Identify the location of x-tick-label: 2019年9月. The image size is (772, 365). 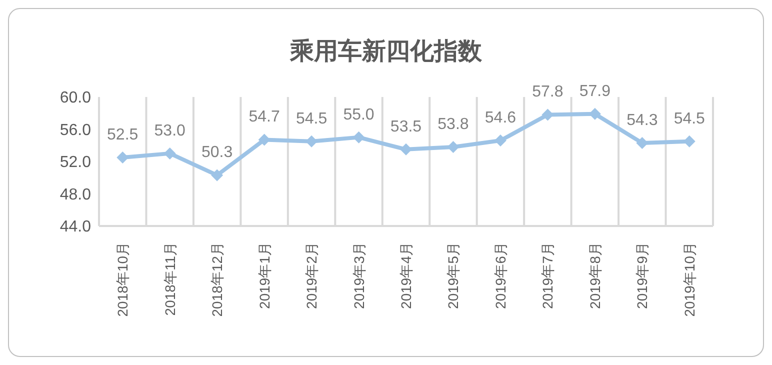
(642, 275).